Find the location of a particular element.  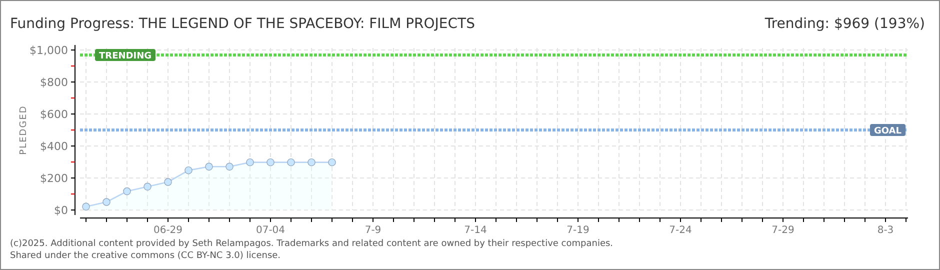

x-tick-label: 7-19 is located at coordinates (578, 230).